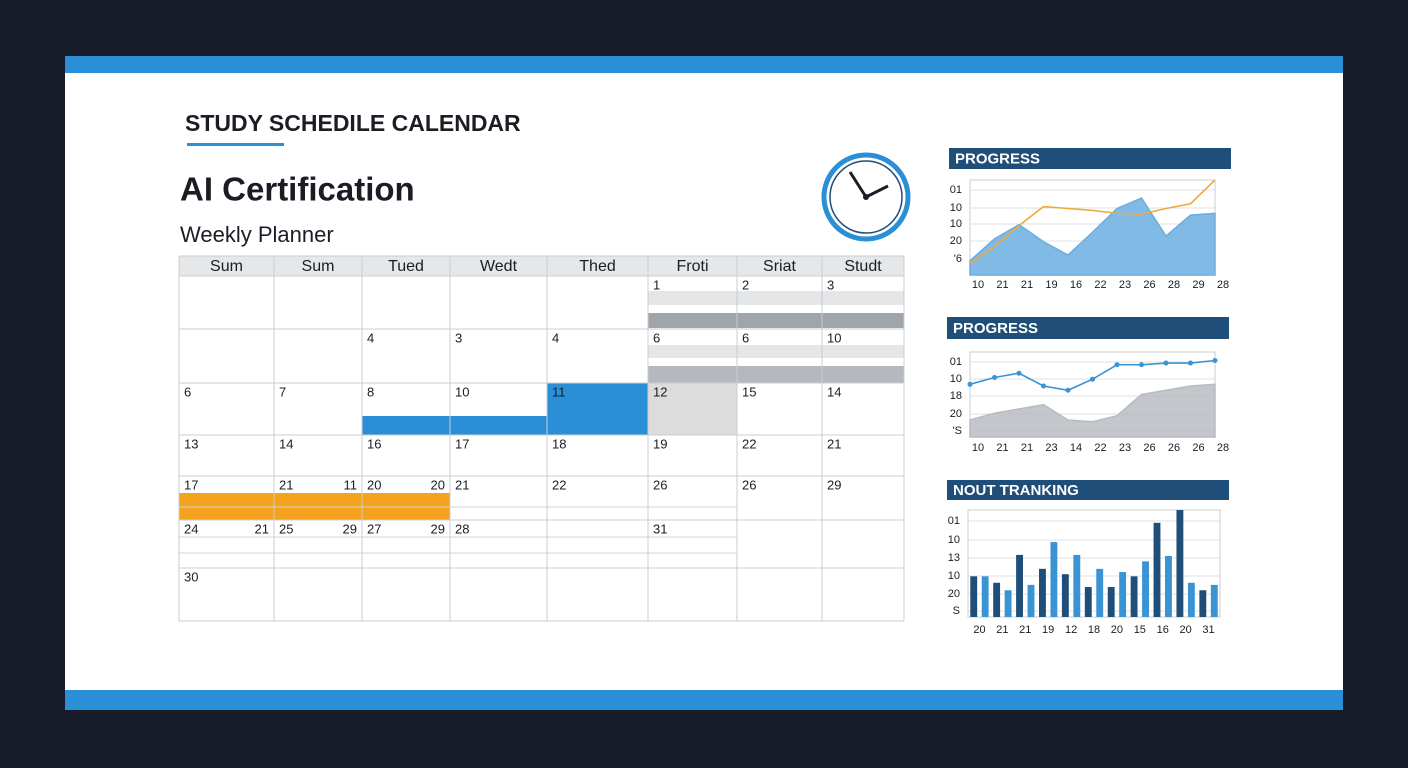 The height and width of the screenshot is (768, 1408). Describe the element at coordinates (1016, 490) in the screenshot. I see `chart-title: NOUT TRANKING` at that location.